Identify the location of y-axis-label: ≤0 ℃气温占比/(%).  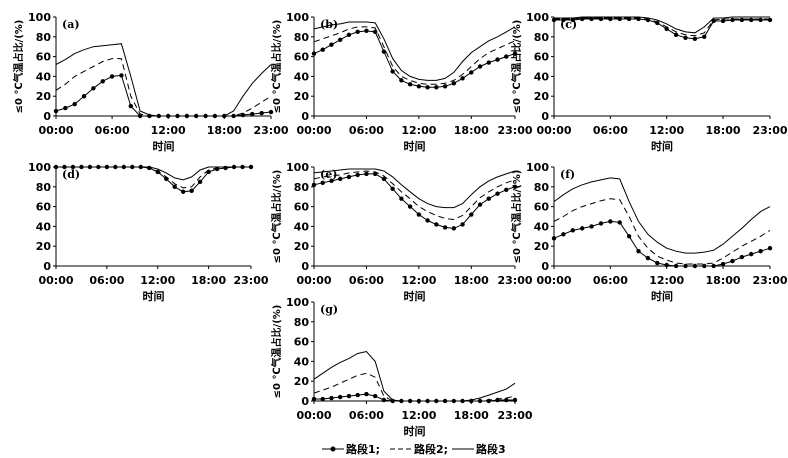
(276, 67).